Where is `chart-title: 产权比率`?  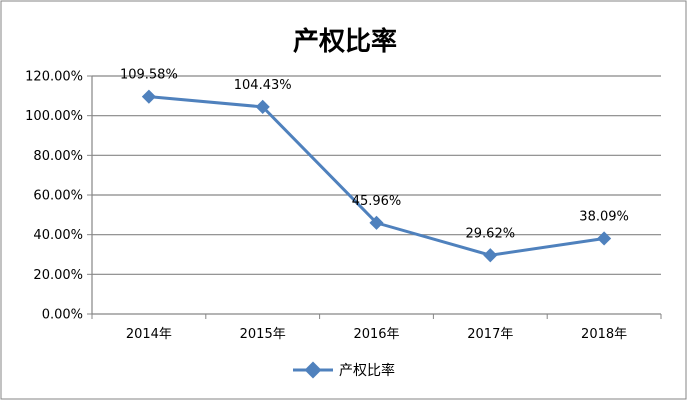
chart-title: 产权比率 is located at coordinates (345, 41).